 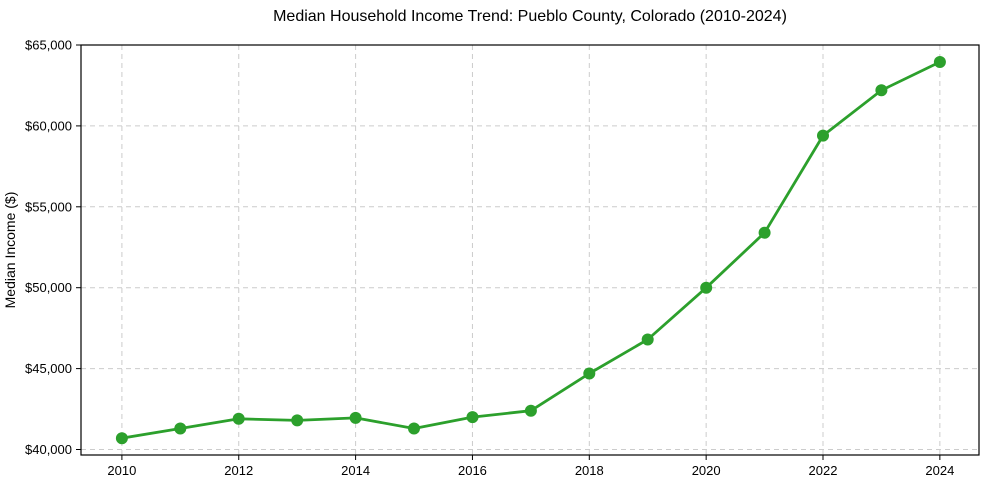 What do you see at coordinates (823, 470) in the screenshot?
I see `x-tick-label: 2022` at bounding box center [823, 470].